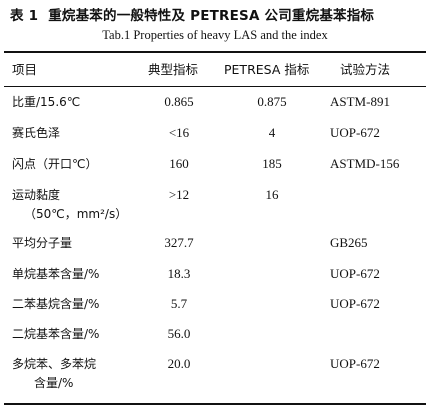 The height and width of the screenshot is (409, 430). Describe the element at coordinates (56, 334) in the screenshot. I see `row-item-dialkylbenzene: 二烷基苯含量/%` at that location.